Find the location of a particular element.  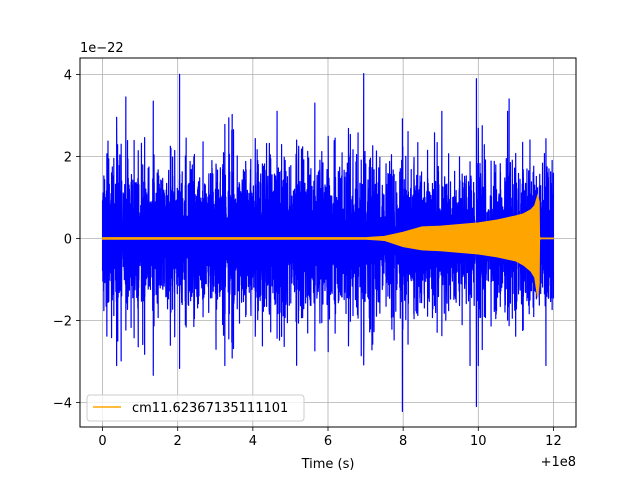

x-tick-label: 2 is located at coordinates (178, 441).